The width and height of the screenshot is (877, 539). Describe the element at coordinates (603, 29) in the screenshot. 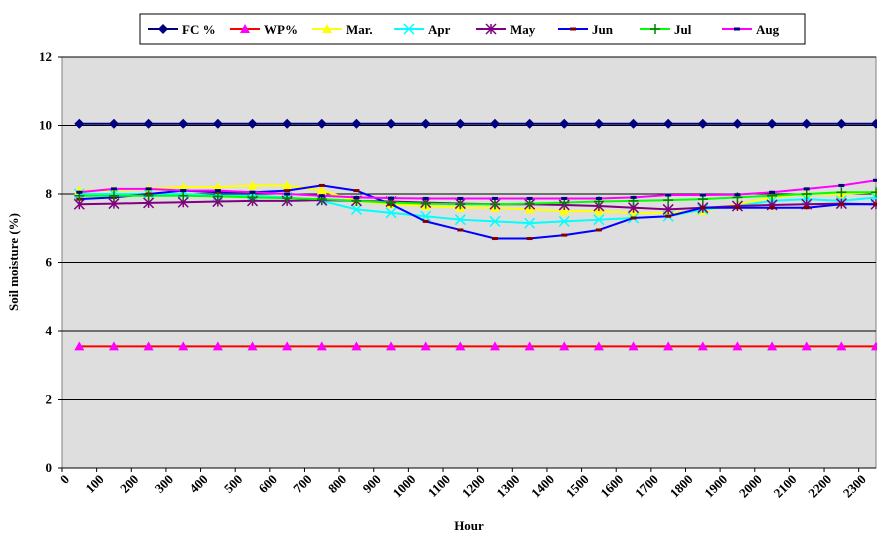

I see `legend-label: Jun` at that location.